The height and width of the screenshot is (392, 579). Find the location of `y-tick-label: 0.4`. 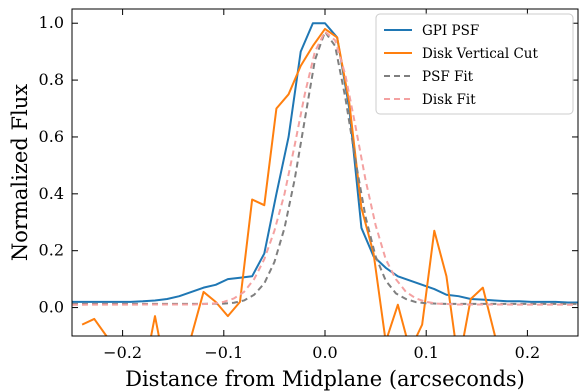

y-tick-label: 0.4 is located at coordinates (51, 193).